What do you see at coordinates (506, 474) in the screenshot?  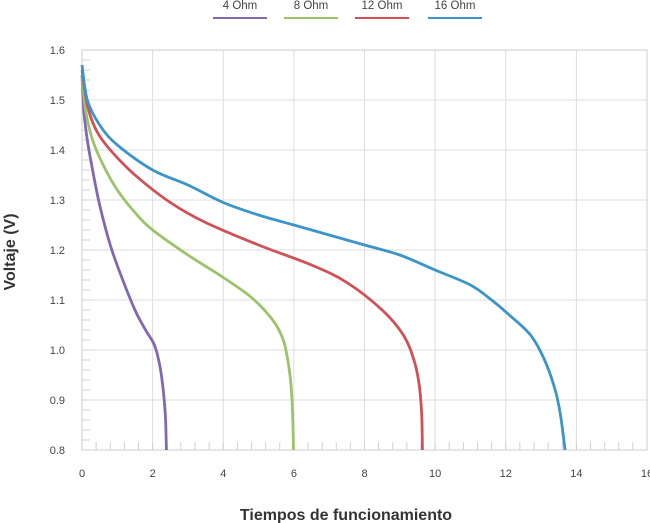 I see `x-tick-label: 12` at bounding box center [506, 474].